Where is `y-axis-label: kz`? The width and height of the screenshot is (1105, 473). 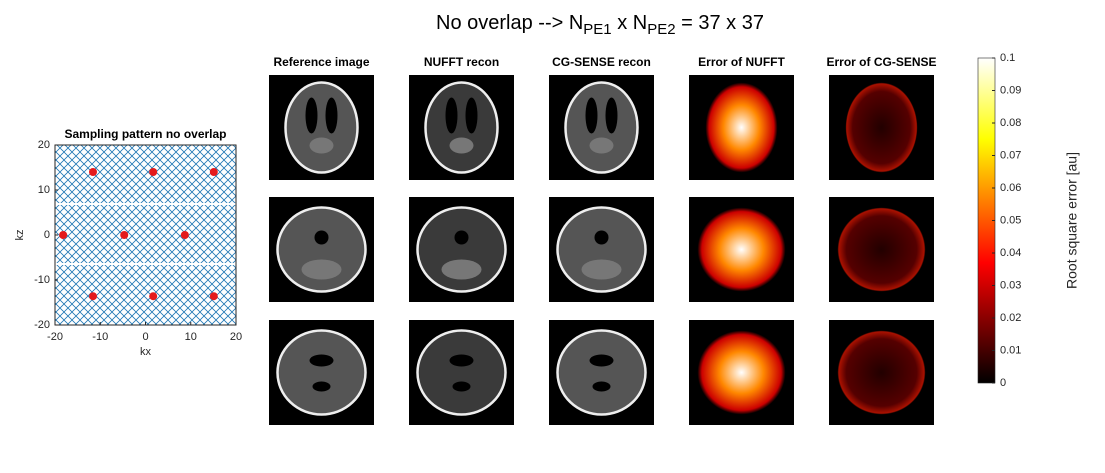
y-axis-label: kz is located at coordinates (20, 235).